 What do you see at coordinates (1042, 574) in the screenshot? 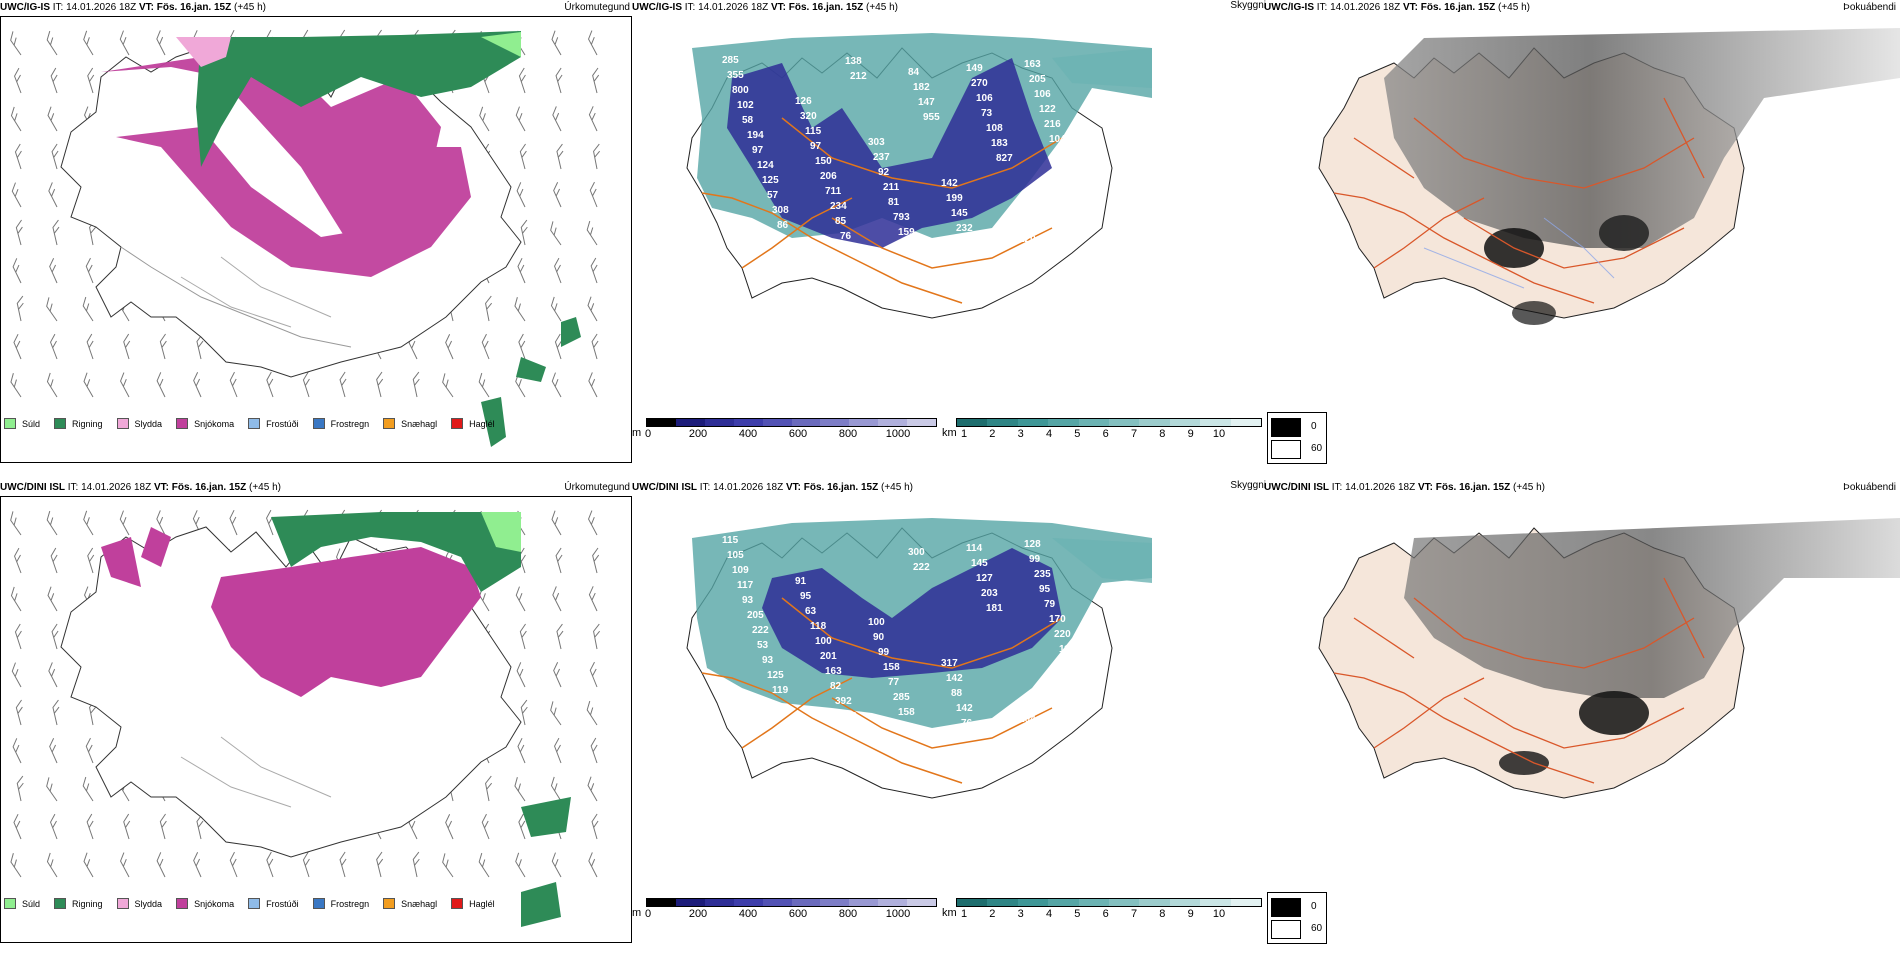
I see `cloud-base-value: 235` at bounding box center [1042, 574].